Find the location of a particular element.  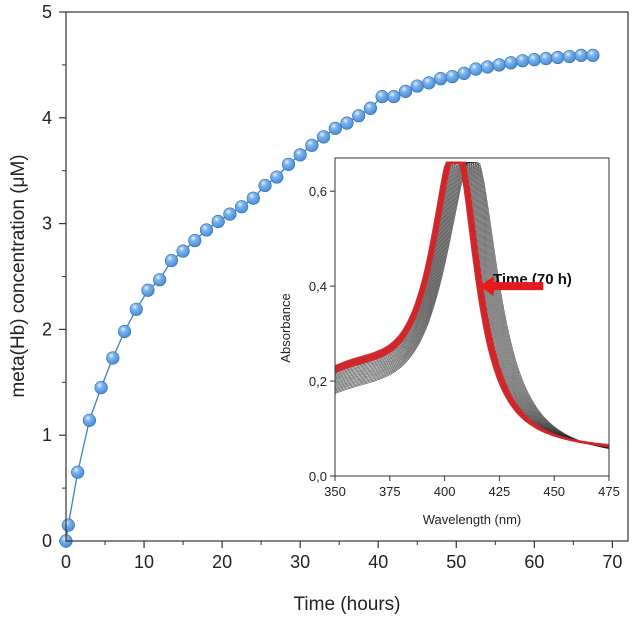

main-x-tick-label: 50 is located at coordinates (456, 562).